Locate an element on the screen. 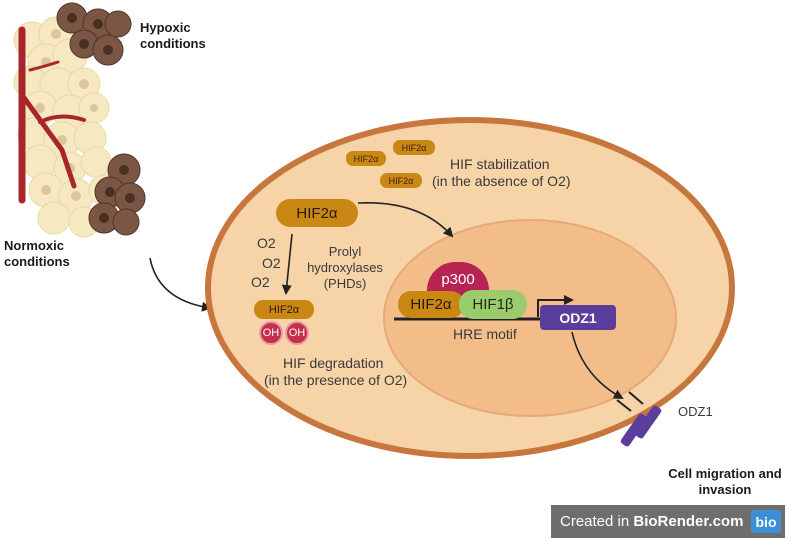 This screenshot has width=790, height=542. phd-label: Prolyl hydroxylases (PHDs) is located at coordinates (345, 267).